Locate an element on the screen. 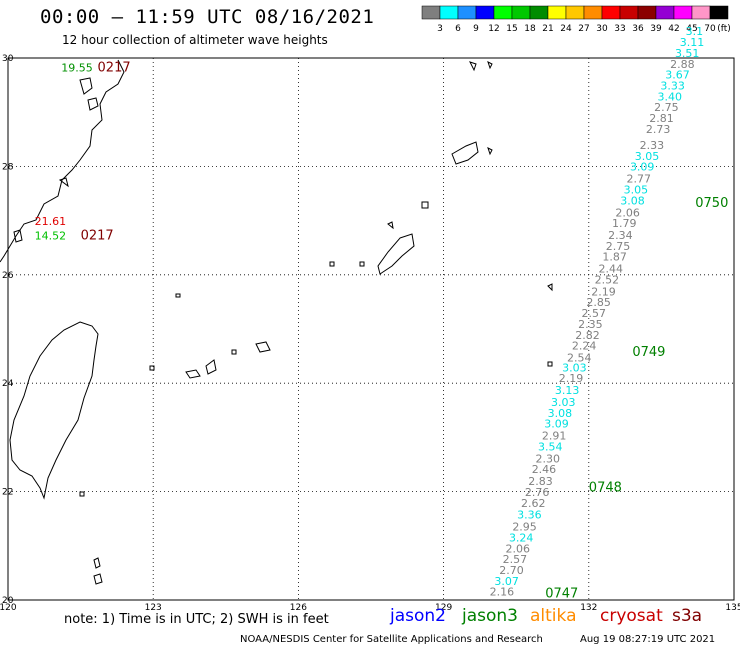  satellite-jason2: jason2 is located at coordinates (418, 616).